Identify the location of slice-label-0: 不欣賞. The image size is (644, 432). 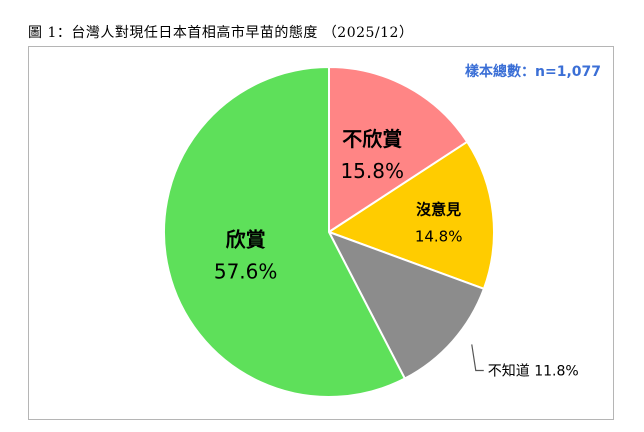
(372, 139).